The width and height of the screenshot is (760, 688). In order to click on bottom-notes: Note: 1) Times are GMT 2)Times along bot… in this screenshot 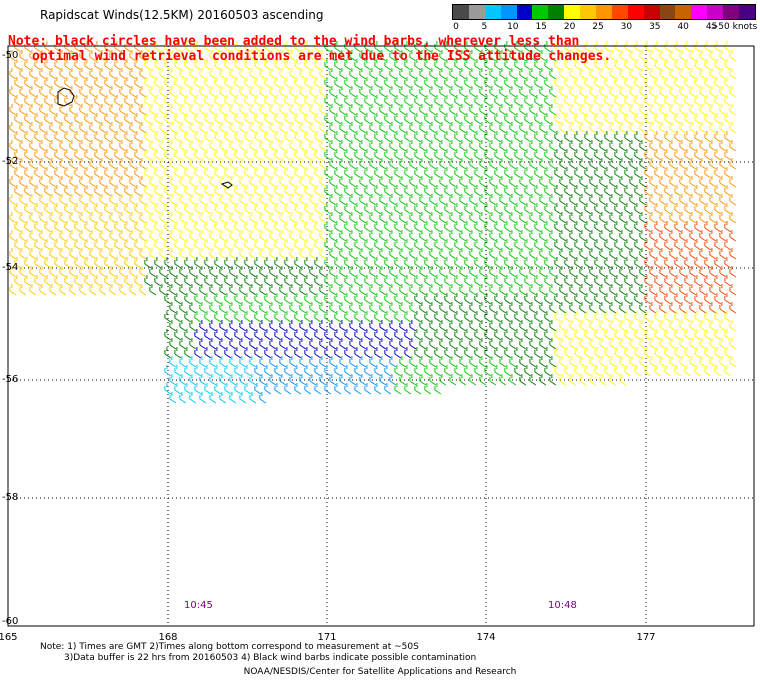, I will do `click(258, 653)`.